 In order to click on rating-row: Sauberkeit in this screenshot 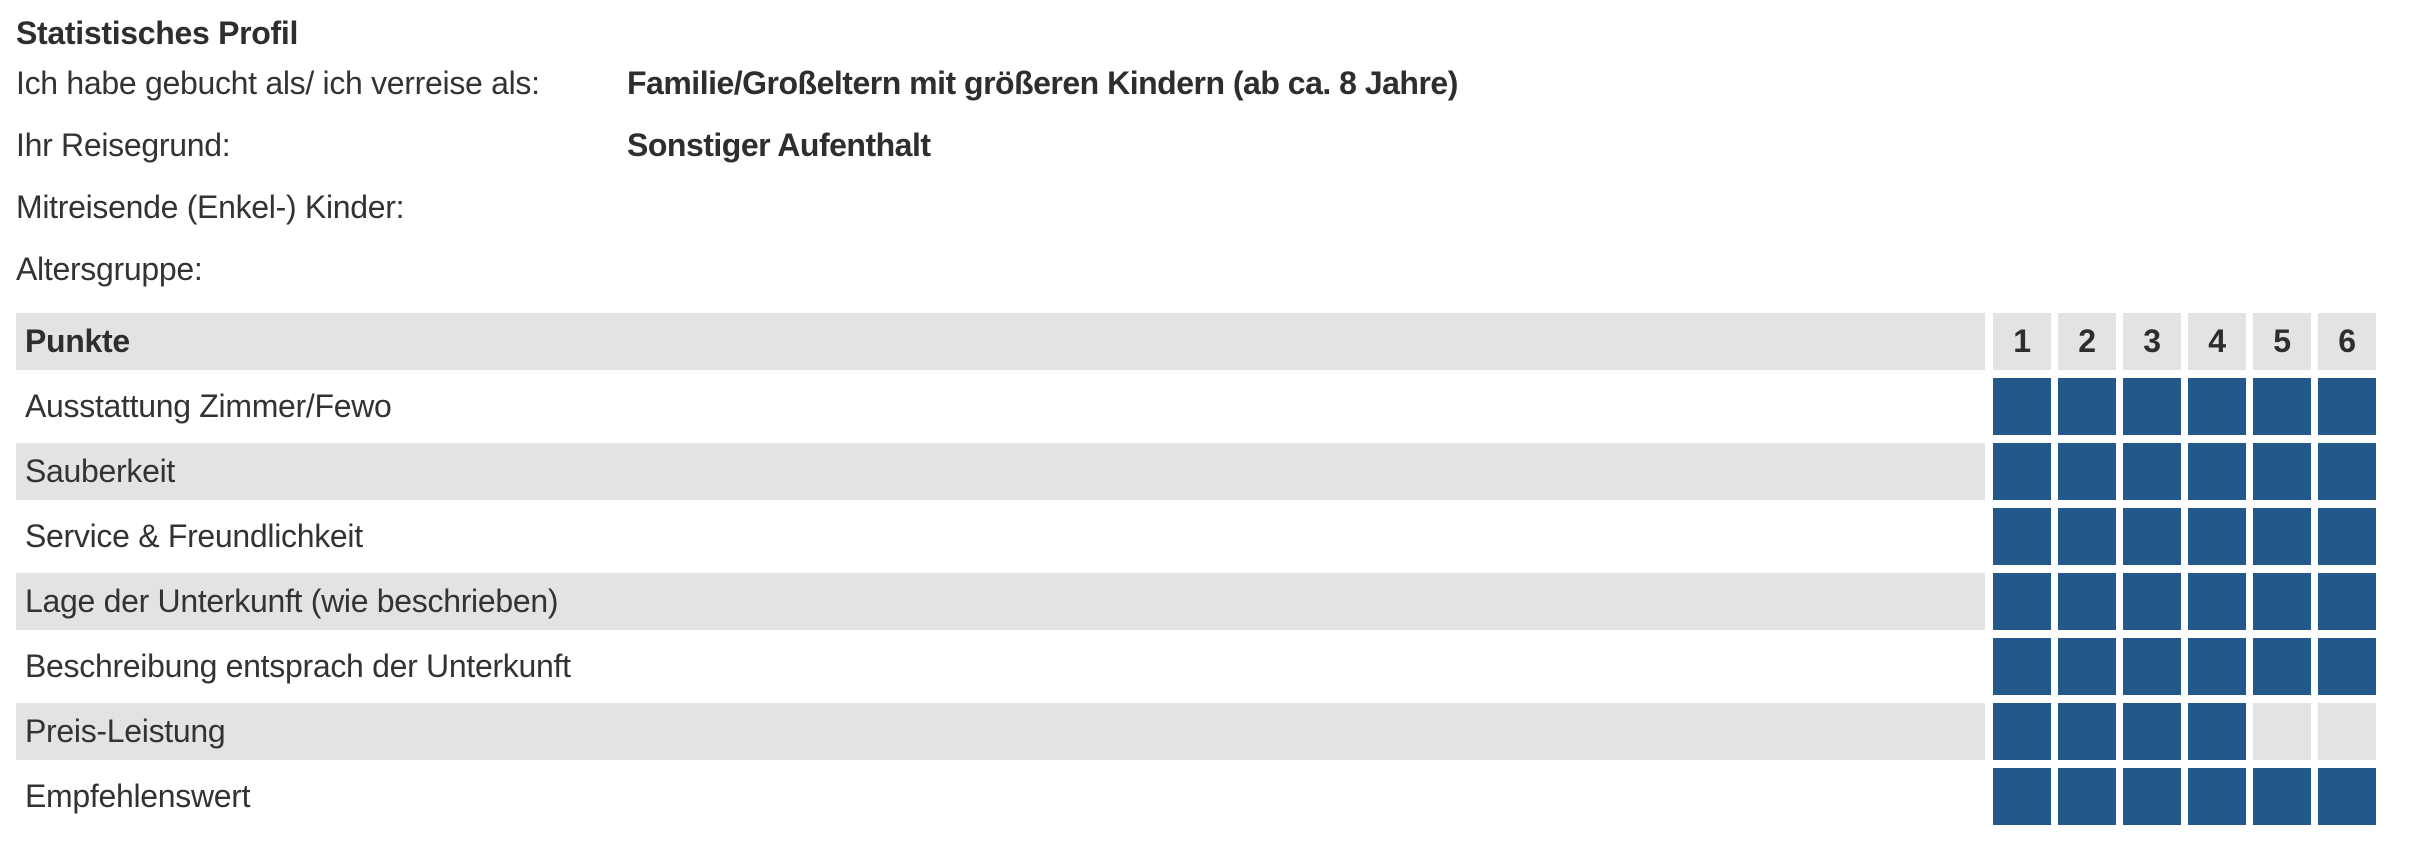, I will do `click(1196, 471)`.